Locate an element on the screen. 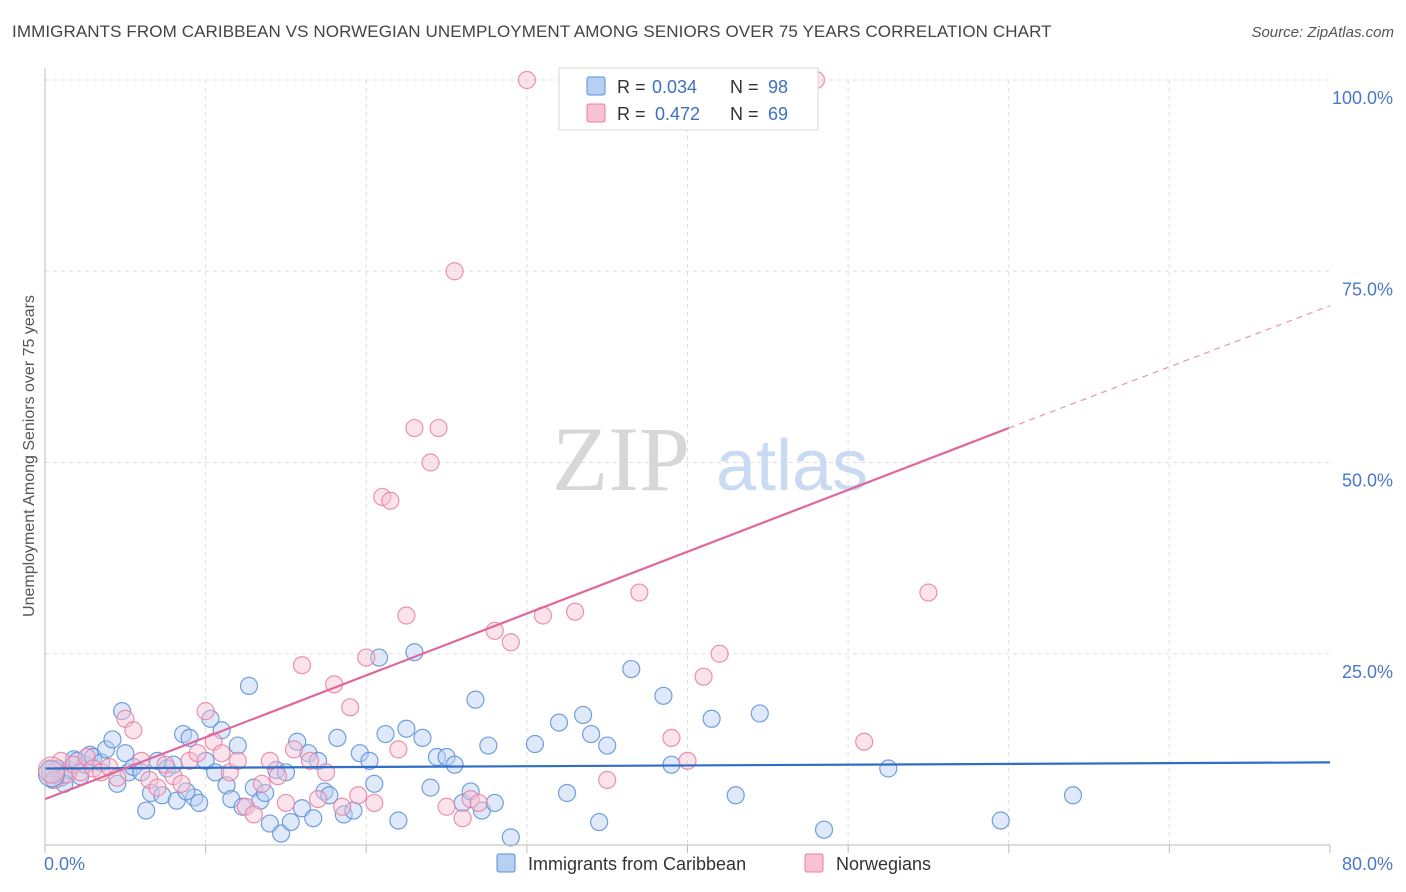 This screenshot has width=1406, height=892. legend-r-value-1: 0.034 is located at coordinates (674, 87).